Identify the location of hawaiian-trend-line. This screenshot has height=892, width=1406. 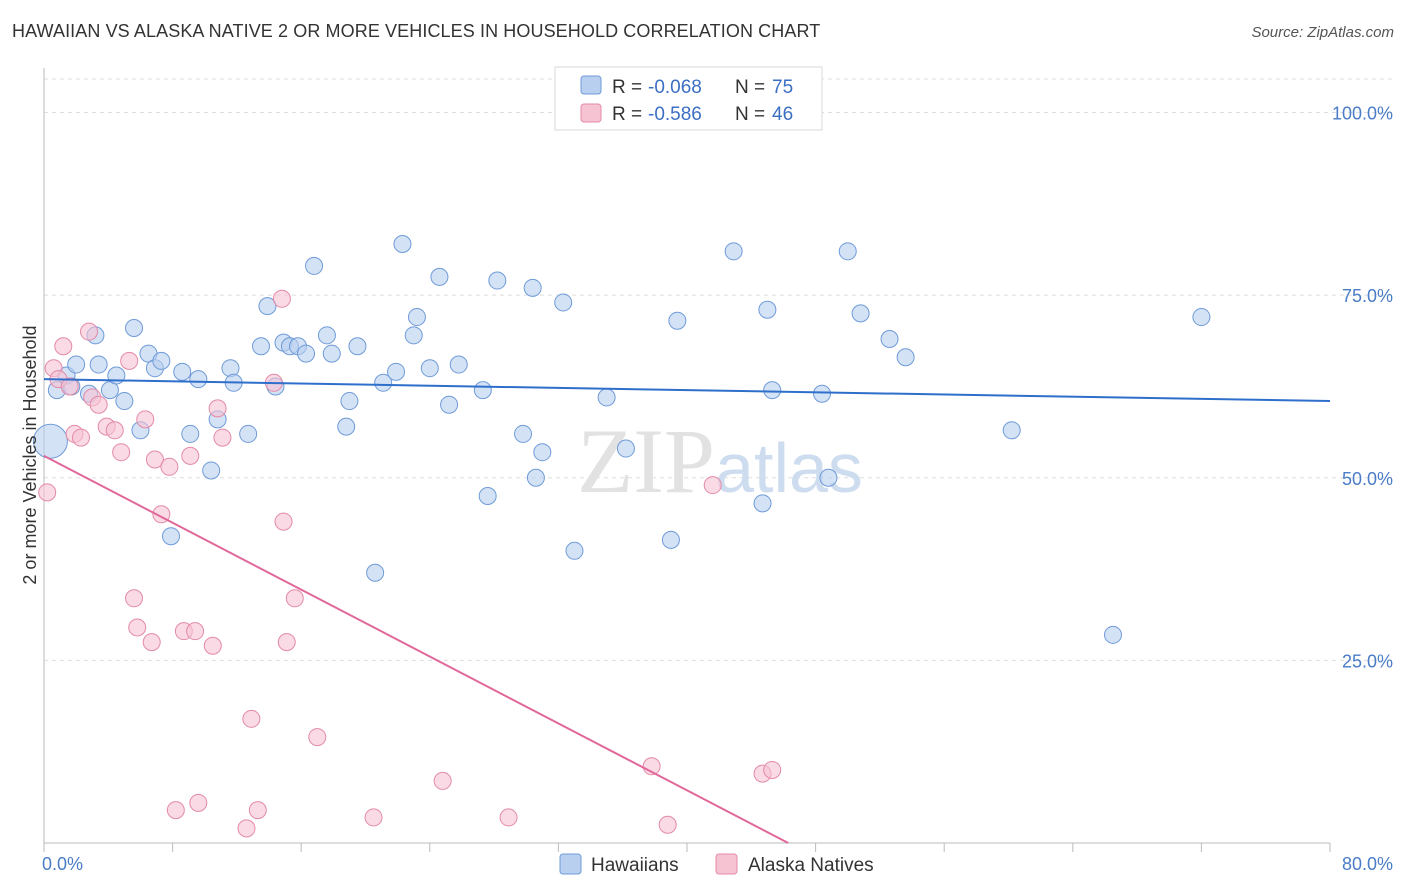
(687, 390).